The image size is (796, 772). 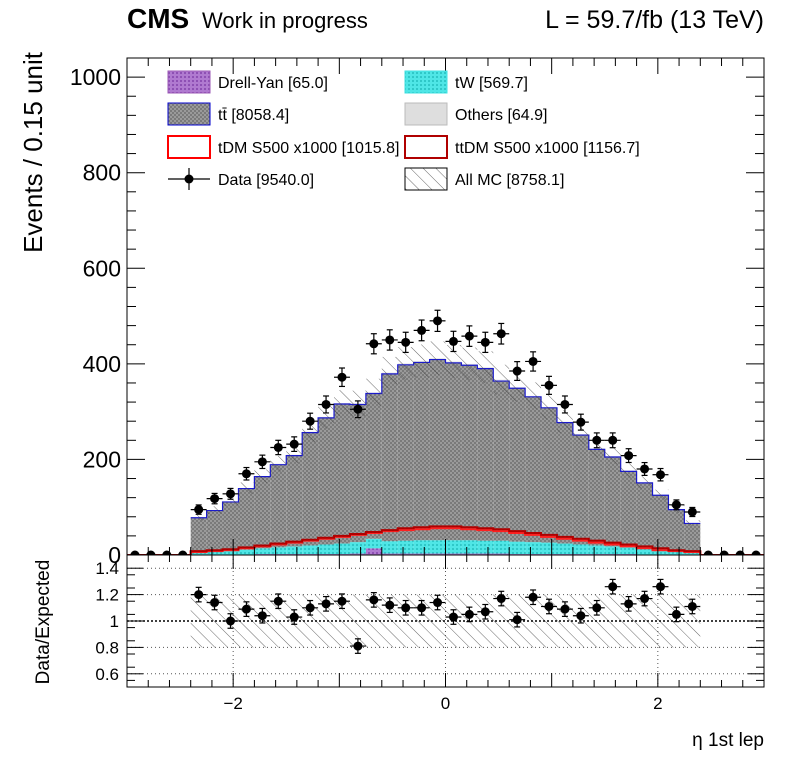 What do you see at coordinates (95, 77) in the screenshot?
I see `y-tick-label: 1000` at bounding box center [95, 77].